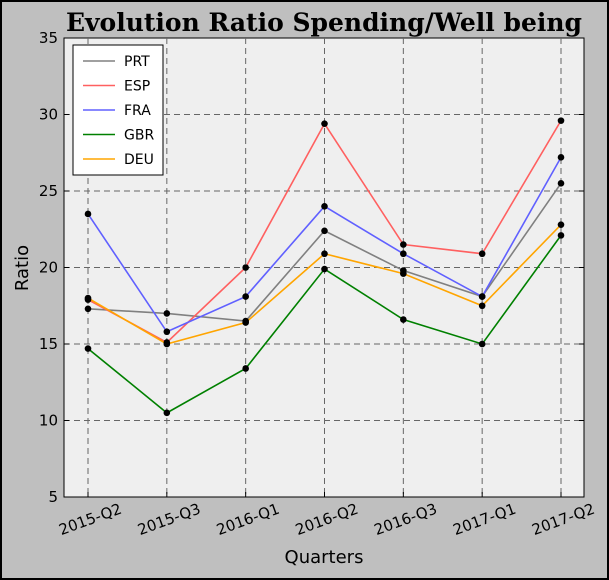 Image resolution: width=609 pixels, height=580 pixels. I want to click on legend-label-deu: DEU, so click(139, 160).